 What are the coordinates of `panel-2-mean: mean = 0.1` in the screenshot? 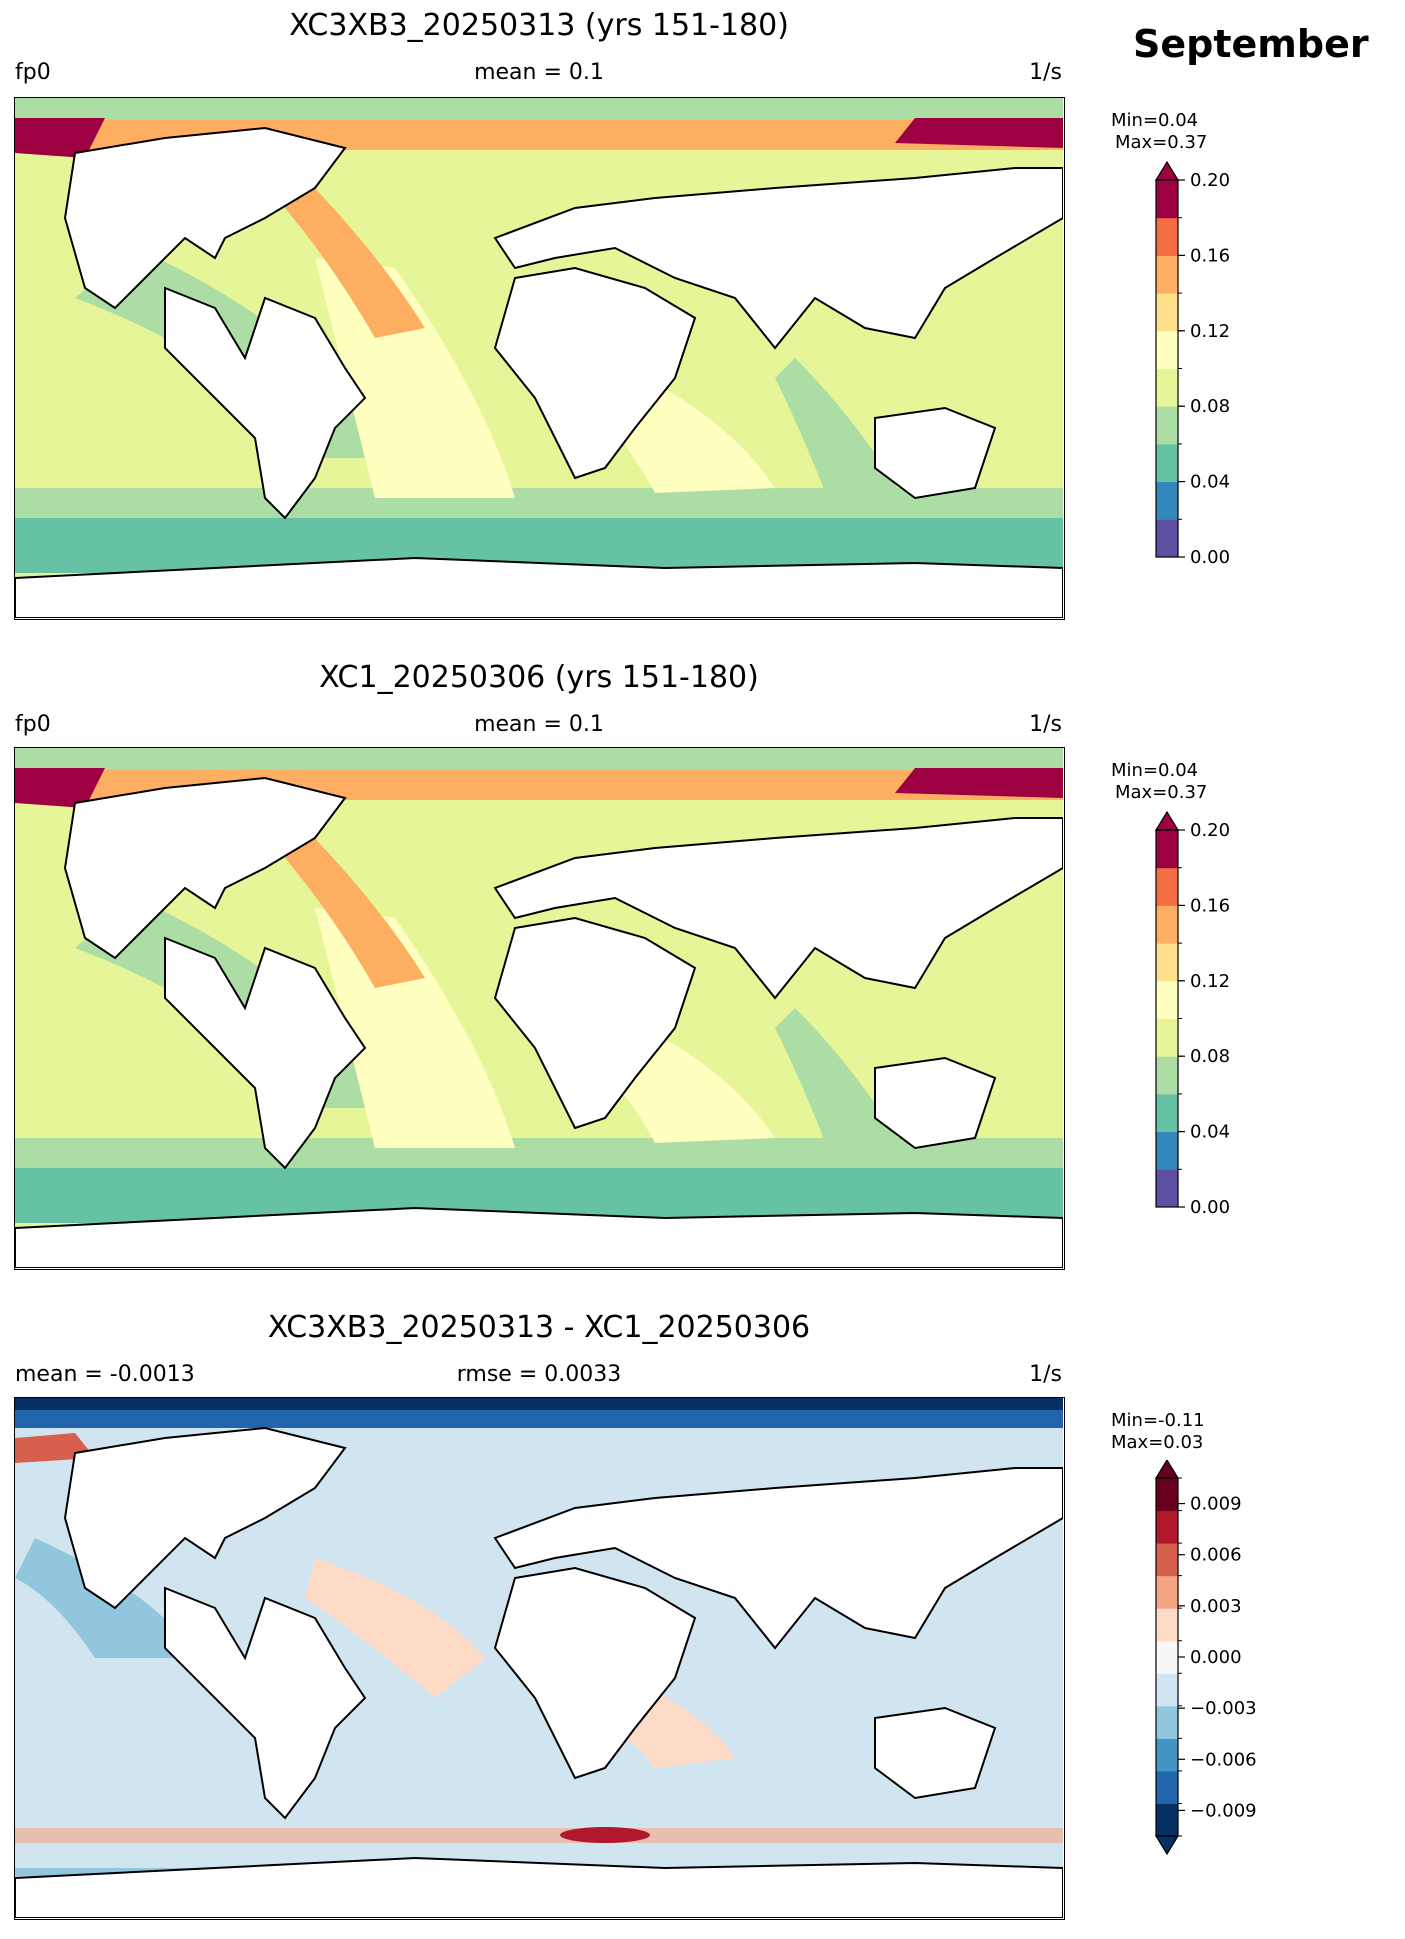 It's located at (539, 724).